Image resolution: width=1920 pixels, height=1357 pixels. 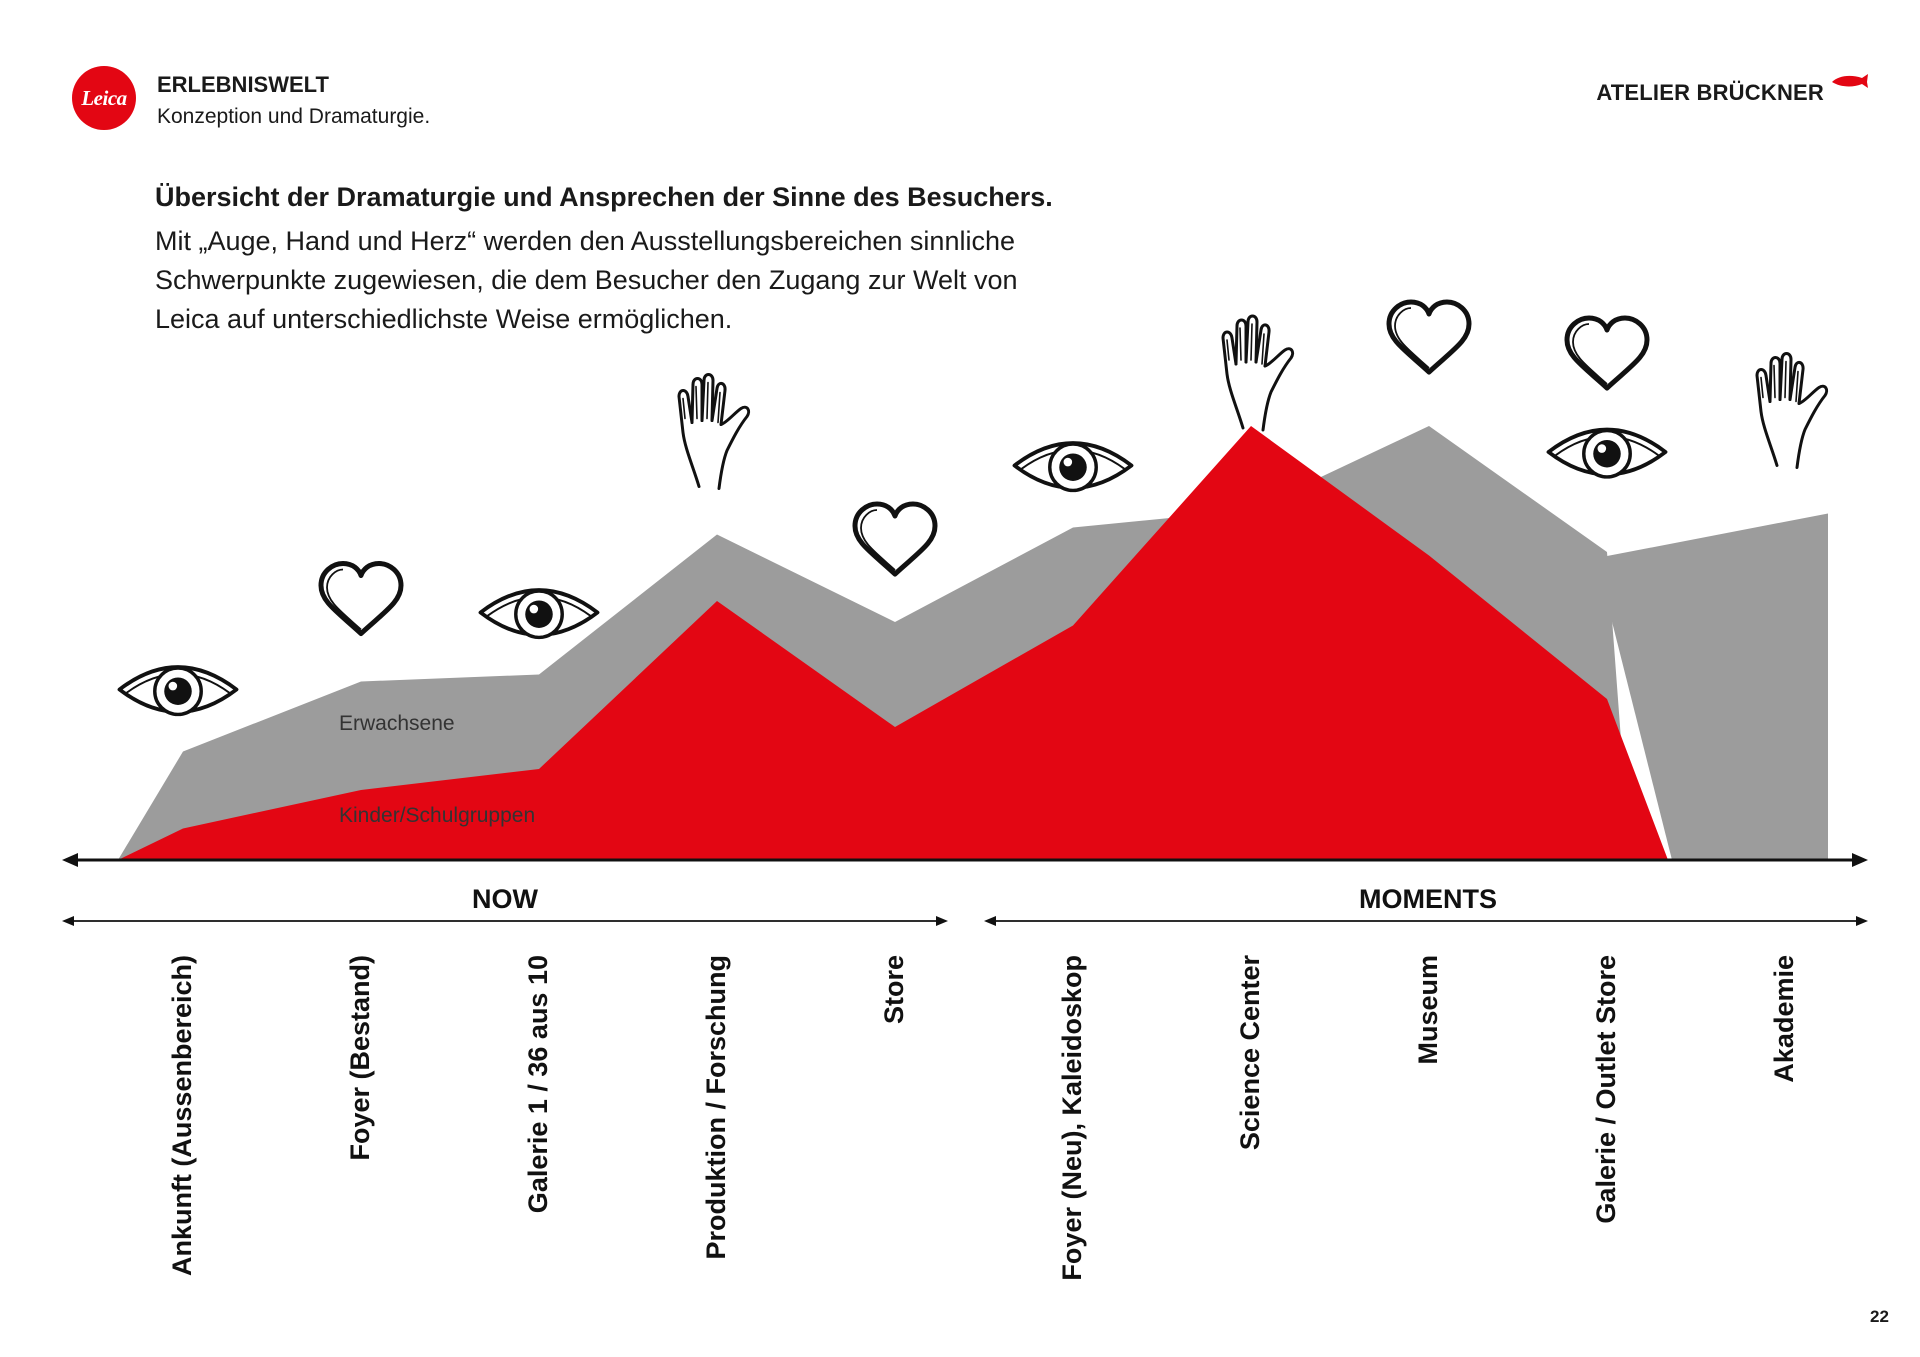 What do you see at coordinates (294, 116) in the screenshot?
I see `header-subtitle: Konzeption und Dramaturgie.` at bounding box center [294, 116].